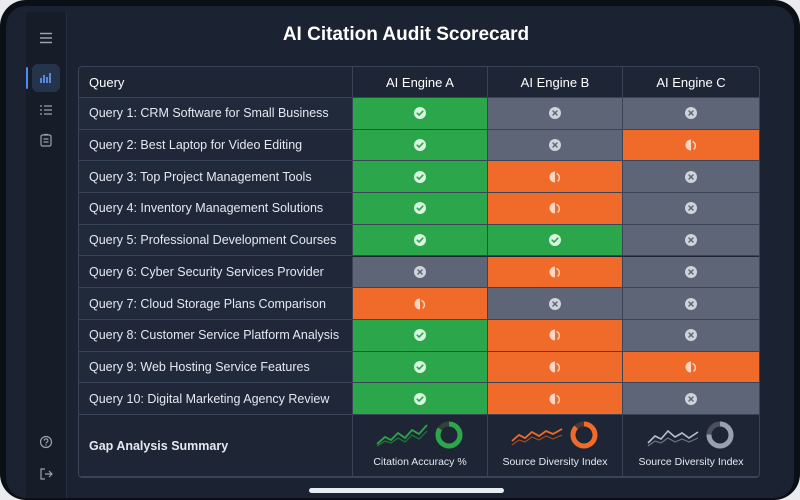 The height and width of the screenshot is (500, 800). I want to click on query-cell: Query 1: CRM Software for Small Business, so click(216, 114).